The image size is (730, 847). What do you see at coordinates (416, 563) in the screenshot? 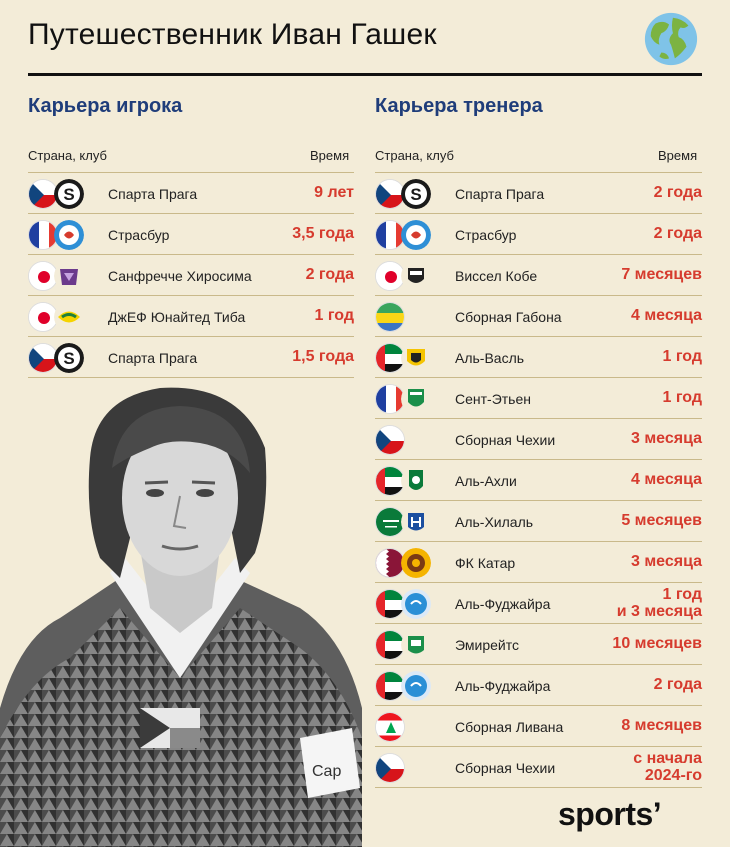
I see `qatar-sc-logo-icon` at bounding box center [416, 563].